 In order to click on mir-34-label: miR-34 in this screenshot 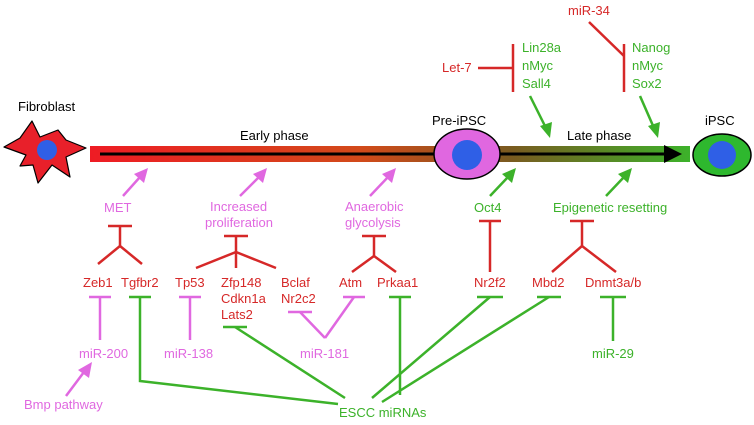, I will do `click(589, 10)`.